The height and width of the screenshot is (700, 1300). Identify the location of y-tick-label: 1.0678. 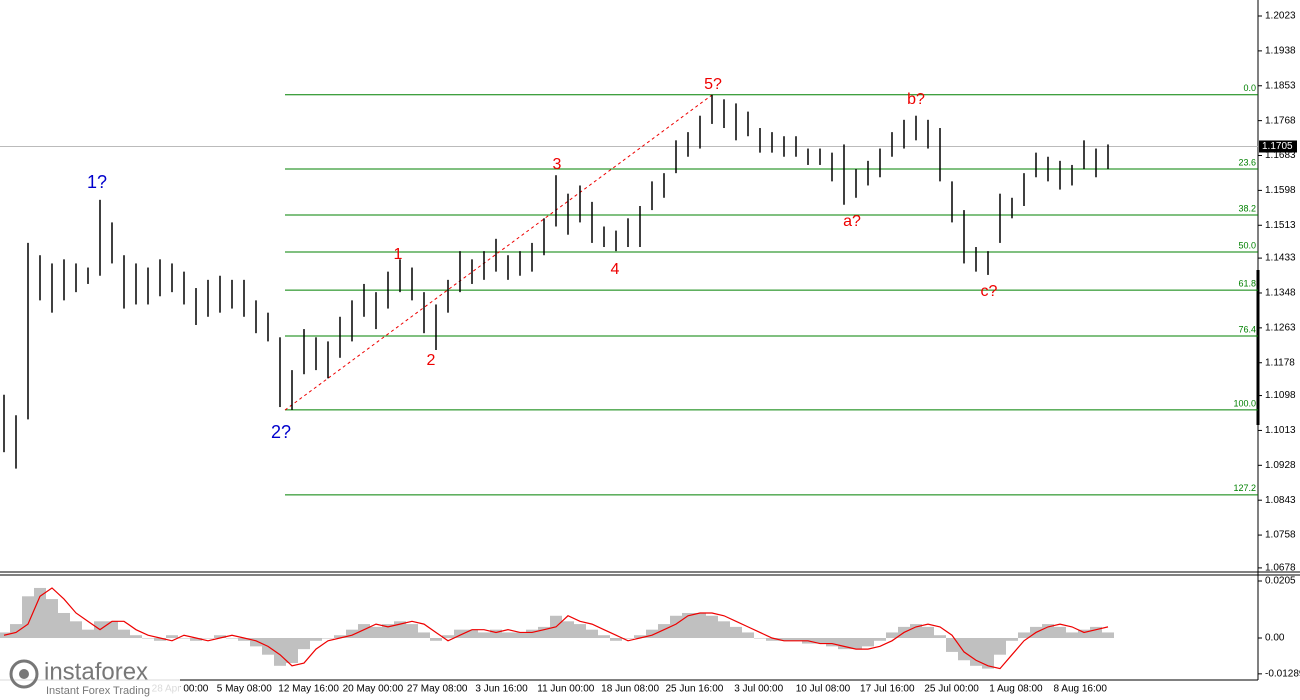
(1280, 568).